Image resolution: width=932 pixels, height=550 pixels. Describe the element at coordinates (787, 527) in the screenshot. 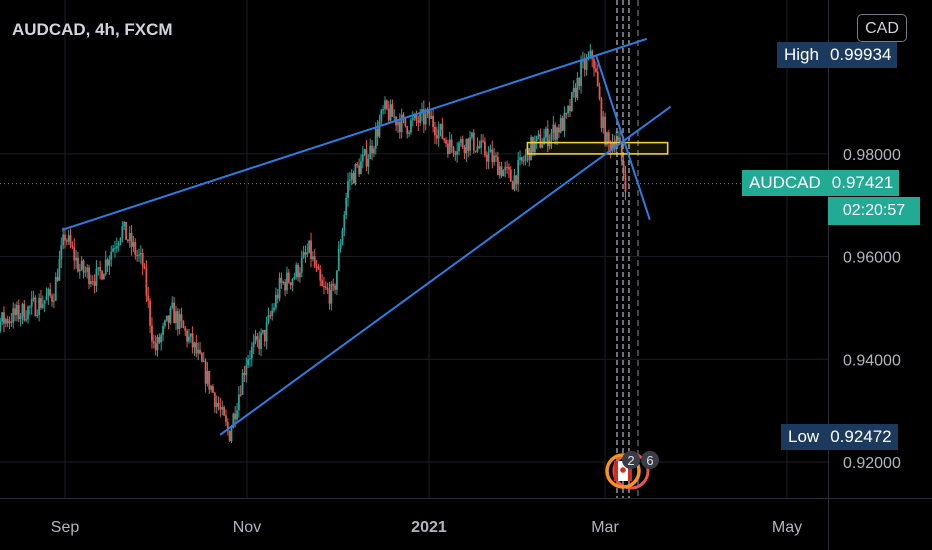

I see `x-tick-label: May` at that location.